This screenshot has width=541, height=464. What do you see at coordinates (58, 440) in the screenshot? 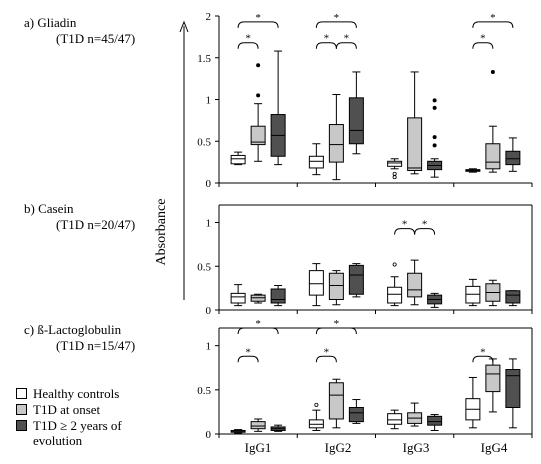
I see `legend-label-evolution-line2: evolution` at bounding box center [58, 440].